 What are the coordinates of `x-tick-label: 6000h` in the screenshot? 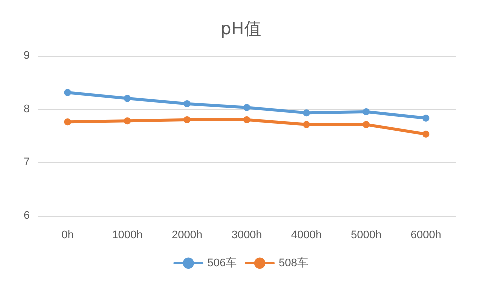 It's located at (426, 236).